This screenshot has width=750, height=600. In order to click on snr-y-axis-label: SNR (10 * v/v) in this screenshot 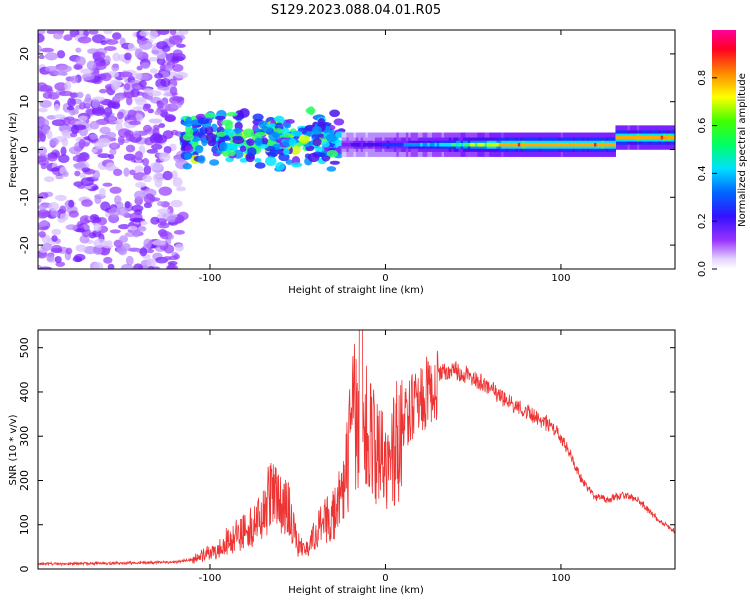, I will do `click(13, 449)`.